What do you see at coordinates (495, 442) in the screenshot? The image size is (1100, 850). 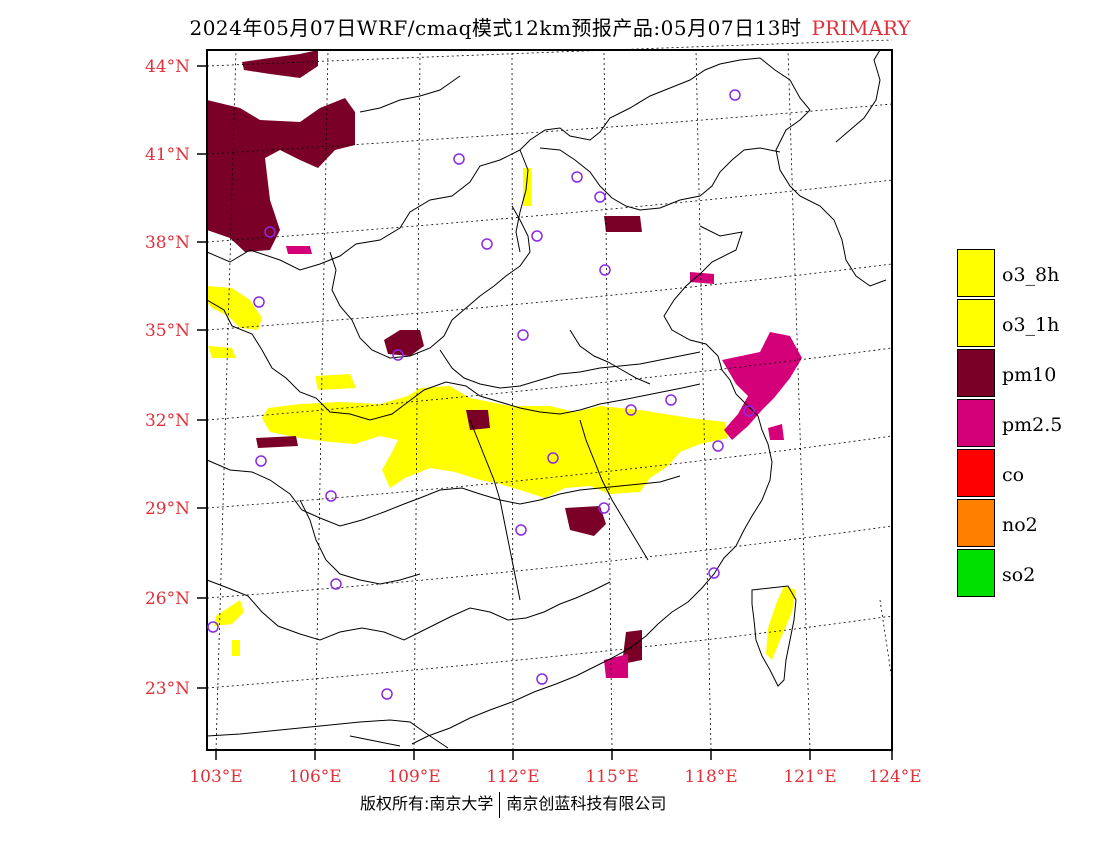 I see `o3-area-central-band` at bounding box center [495, 442].